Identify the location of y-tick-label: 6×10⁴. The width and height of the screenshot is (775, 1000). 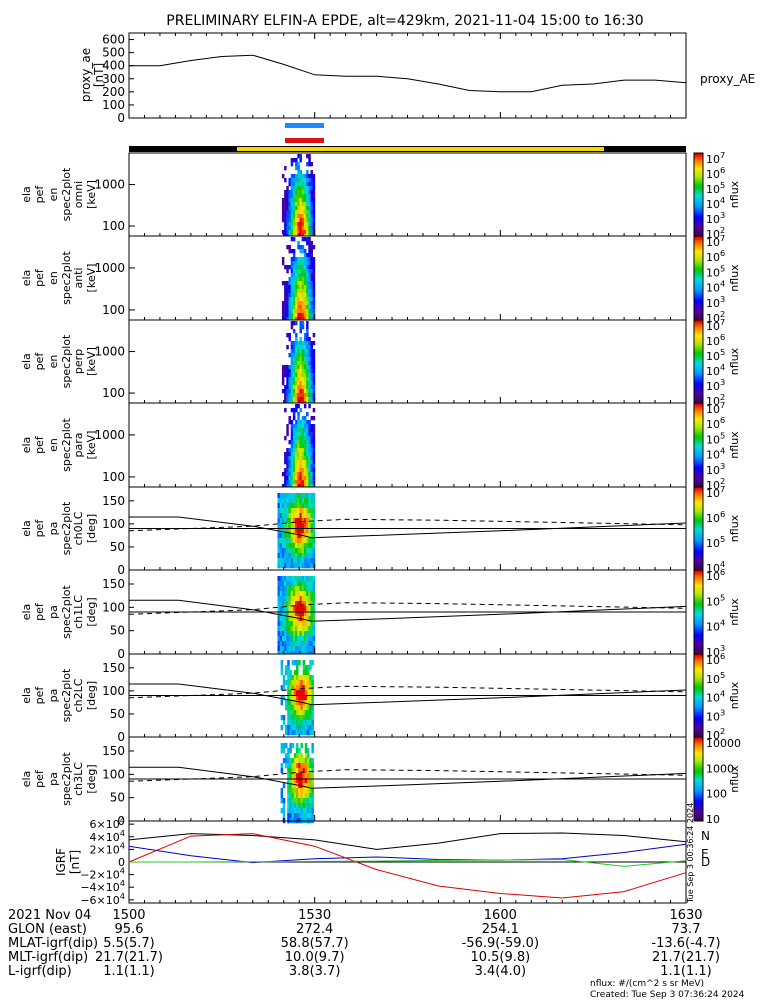
(107, 823).